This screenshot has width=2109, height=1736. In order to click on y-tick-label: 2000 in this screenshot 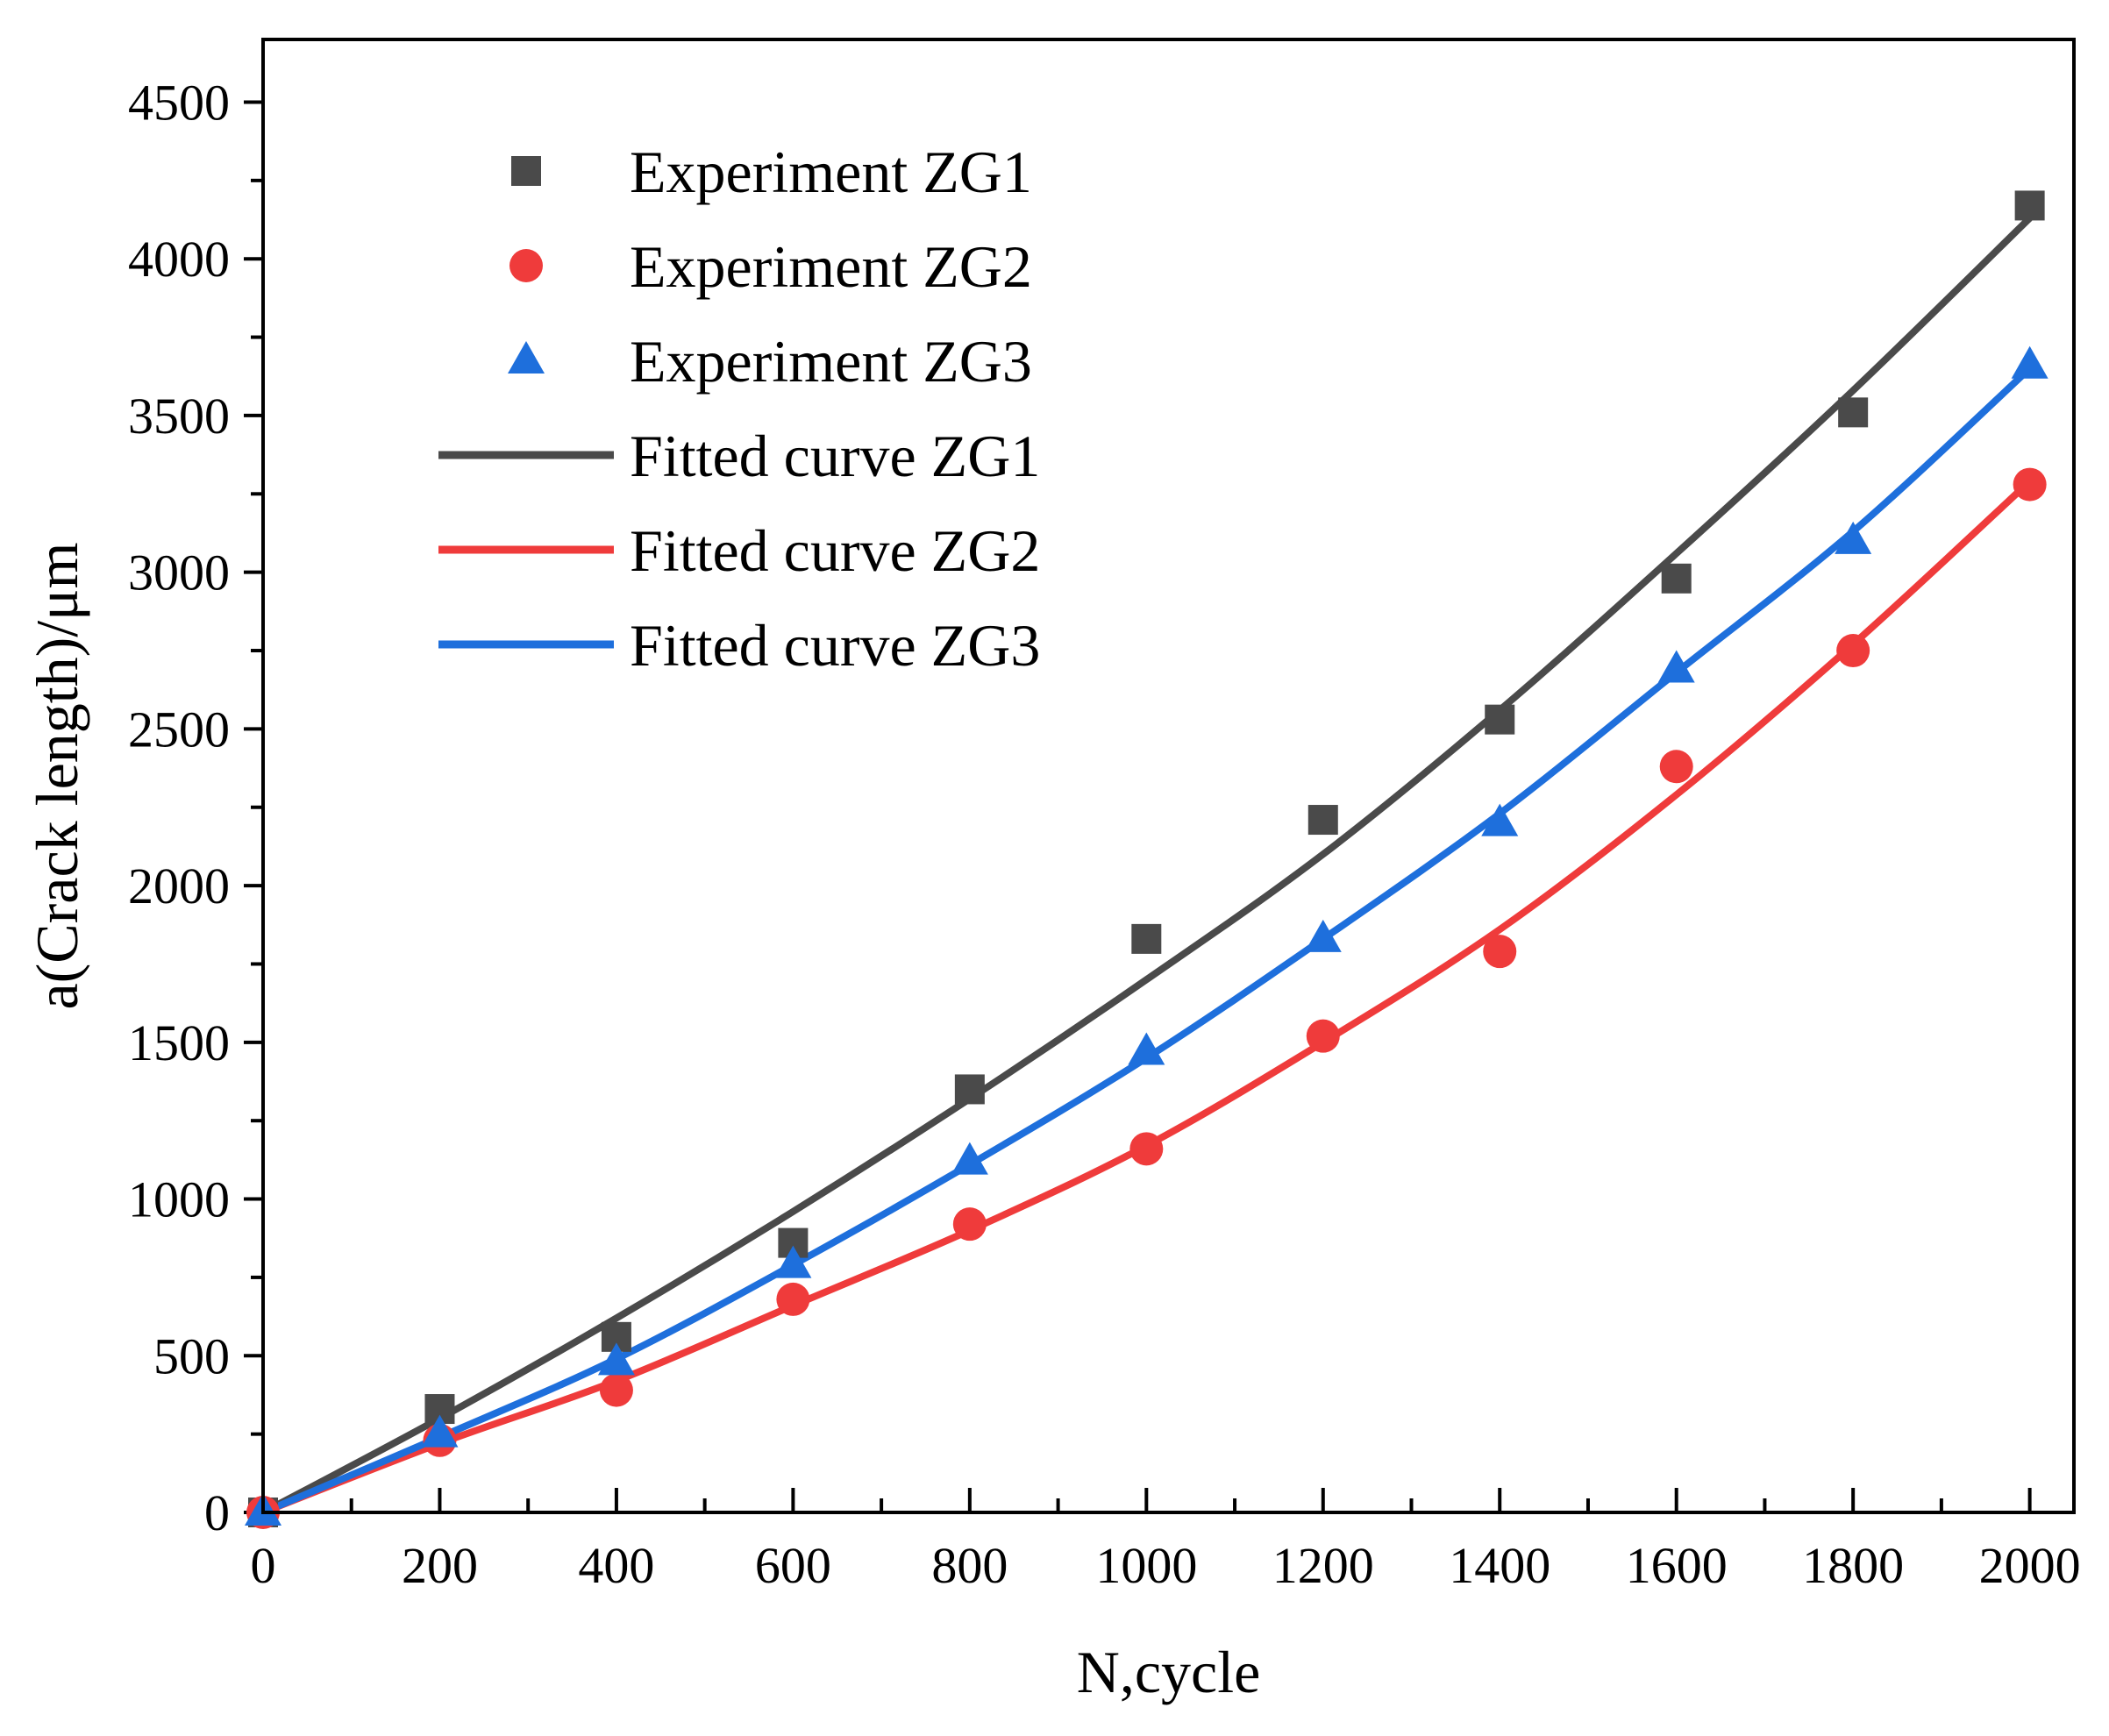, I will do `click(179, 885)`.